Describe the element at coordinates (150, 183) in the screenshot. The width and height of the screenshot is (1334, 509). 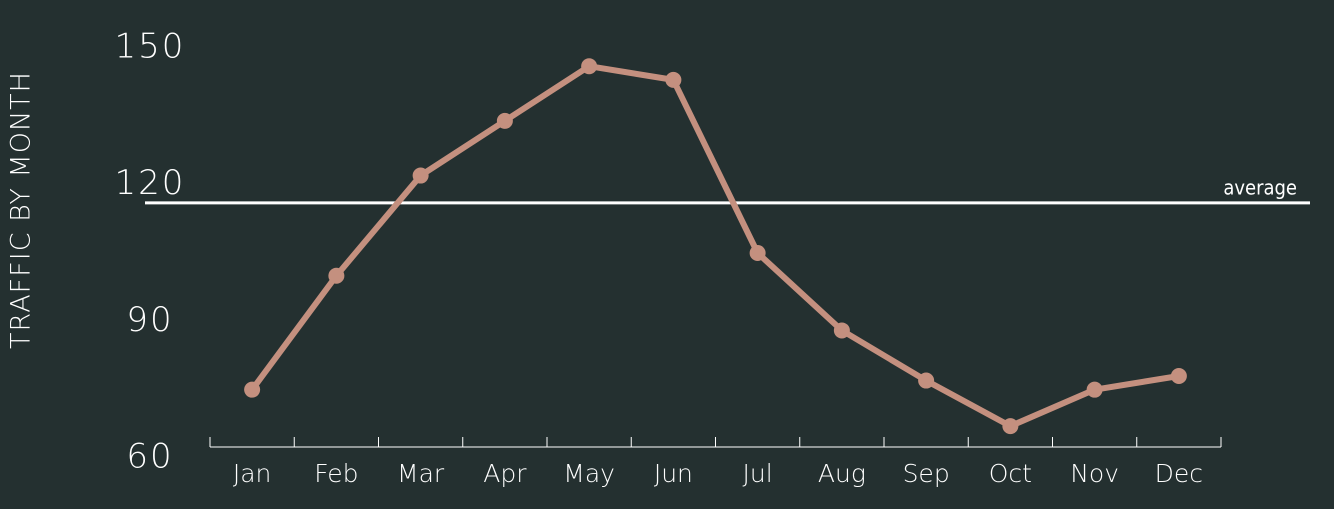
I see `y-tick-label: 120` at that location.